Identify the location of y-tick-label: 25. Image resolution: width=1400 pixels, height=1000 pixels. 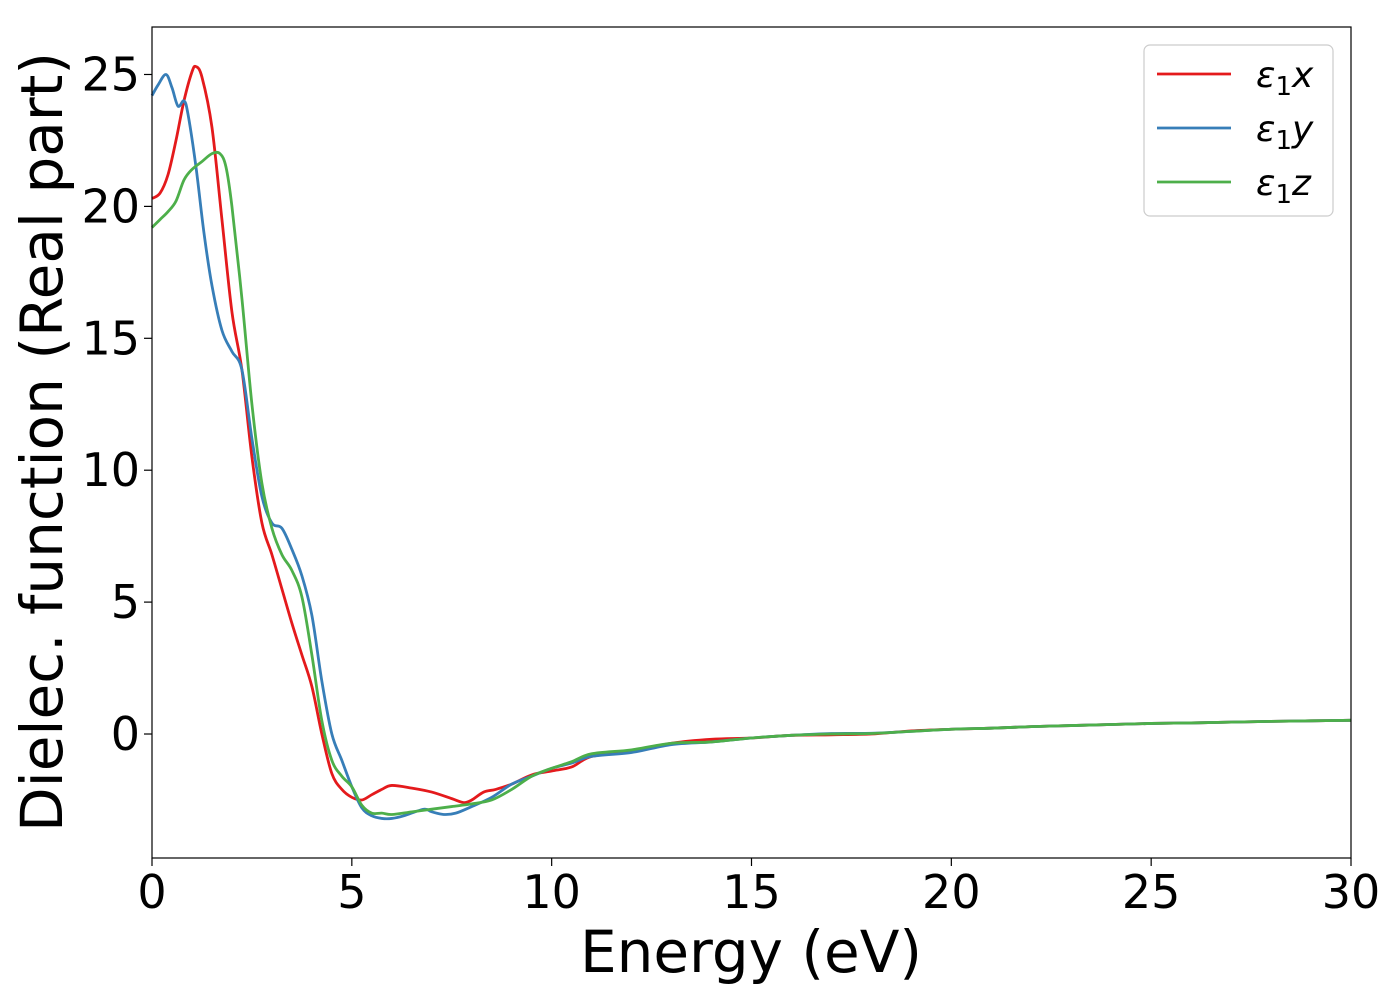
(110, 74).